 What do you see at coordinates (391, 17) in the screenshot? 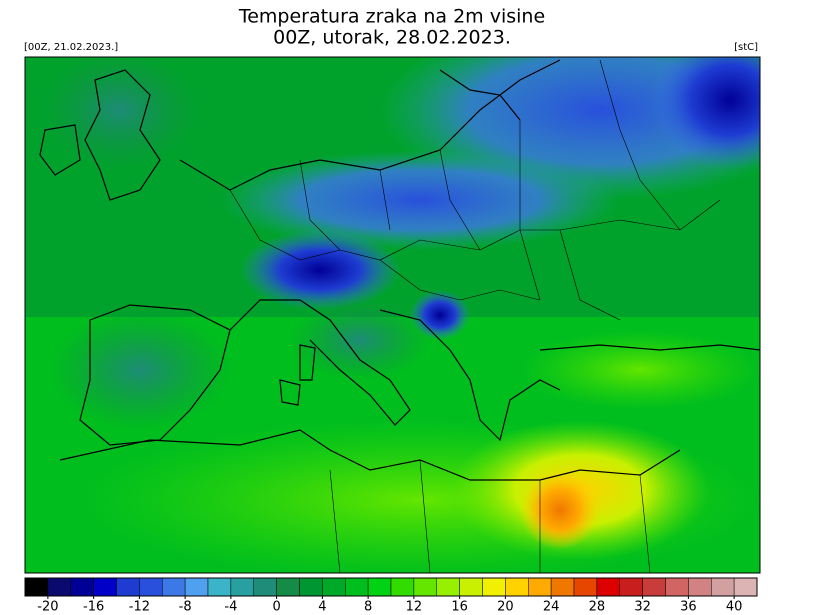
I see `title: Temperatura zraka na 2m visine` at bounding box center [391, 17].